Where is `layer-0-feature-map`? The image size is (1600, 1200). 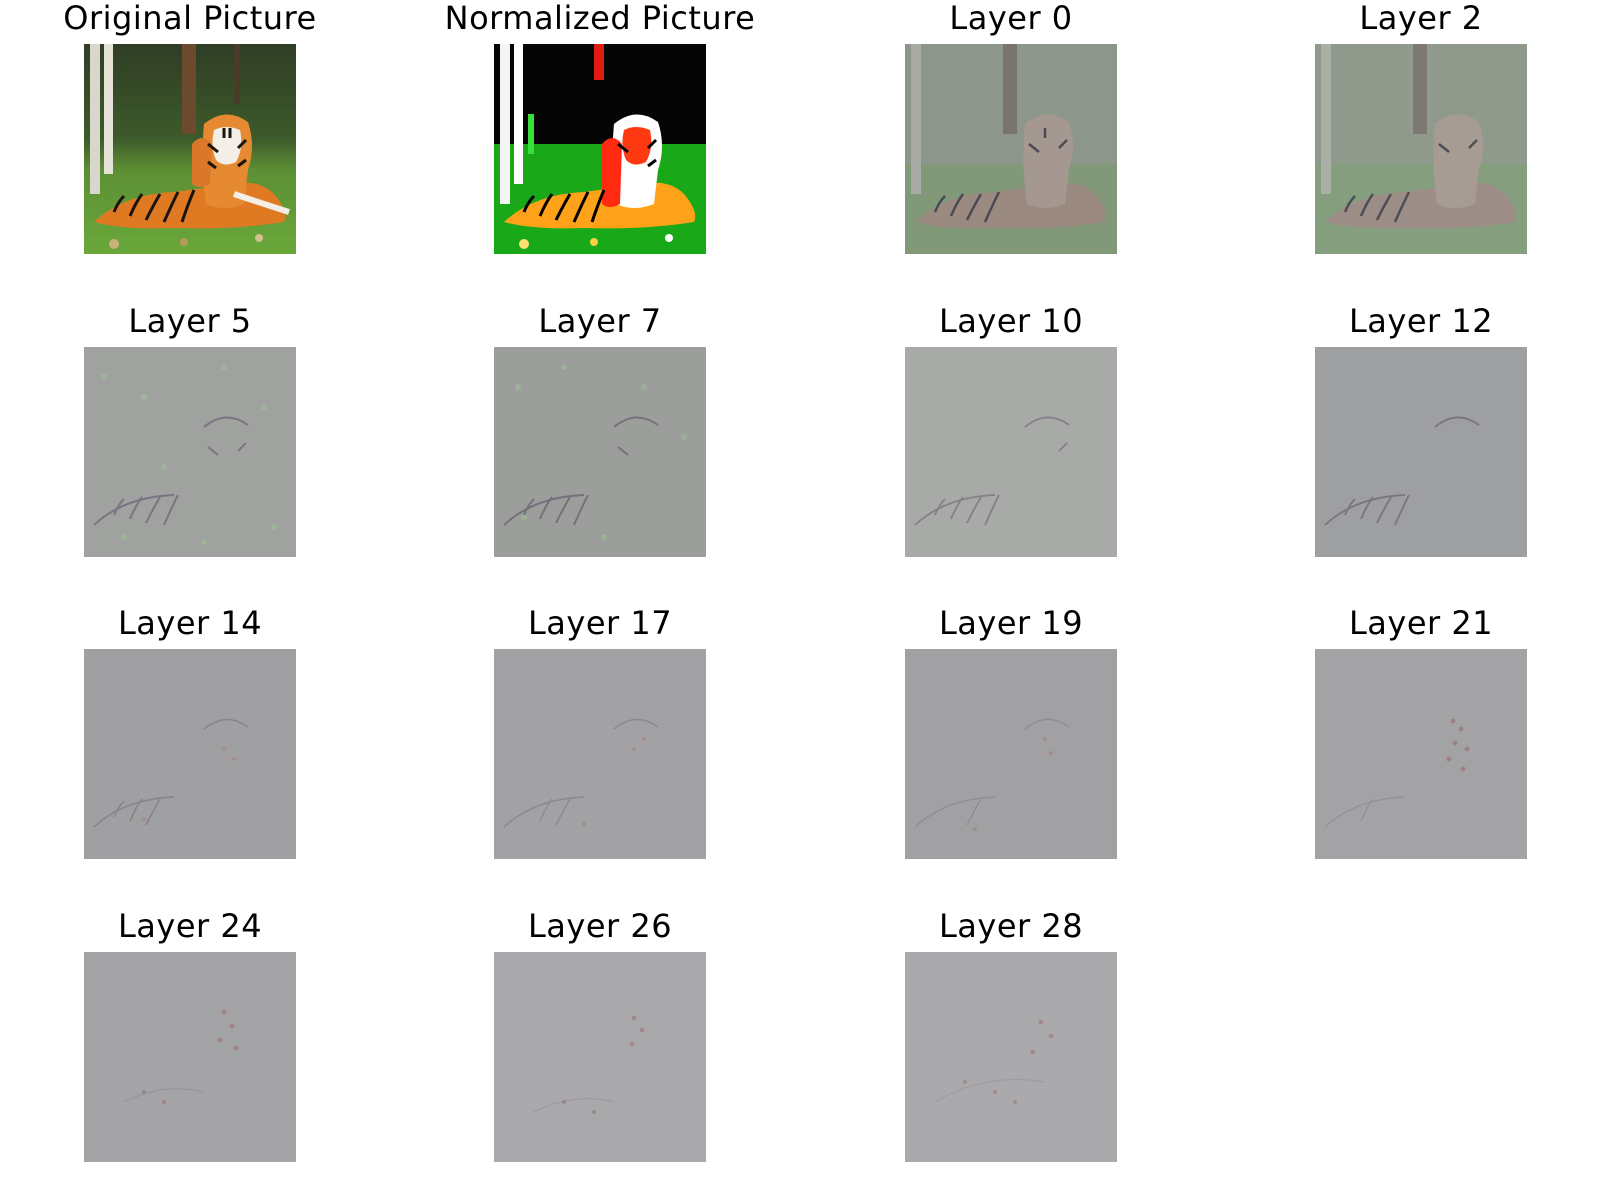
layer-0-feature-map is located at coordinates (1011, 149).